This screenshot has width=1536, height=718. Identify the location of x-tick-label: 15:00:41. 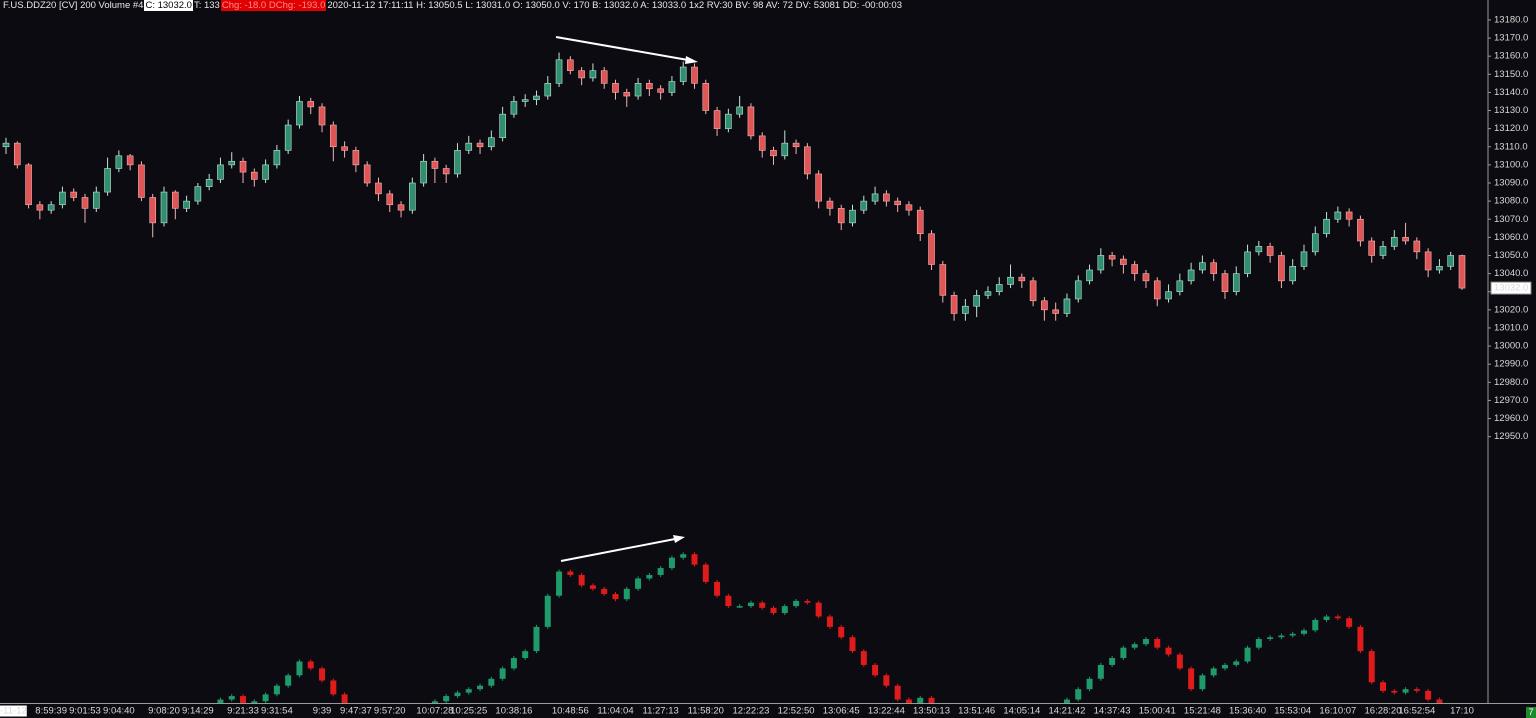
(1157, 711).